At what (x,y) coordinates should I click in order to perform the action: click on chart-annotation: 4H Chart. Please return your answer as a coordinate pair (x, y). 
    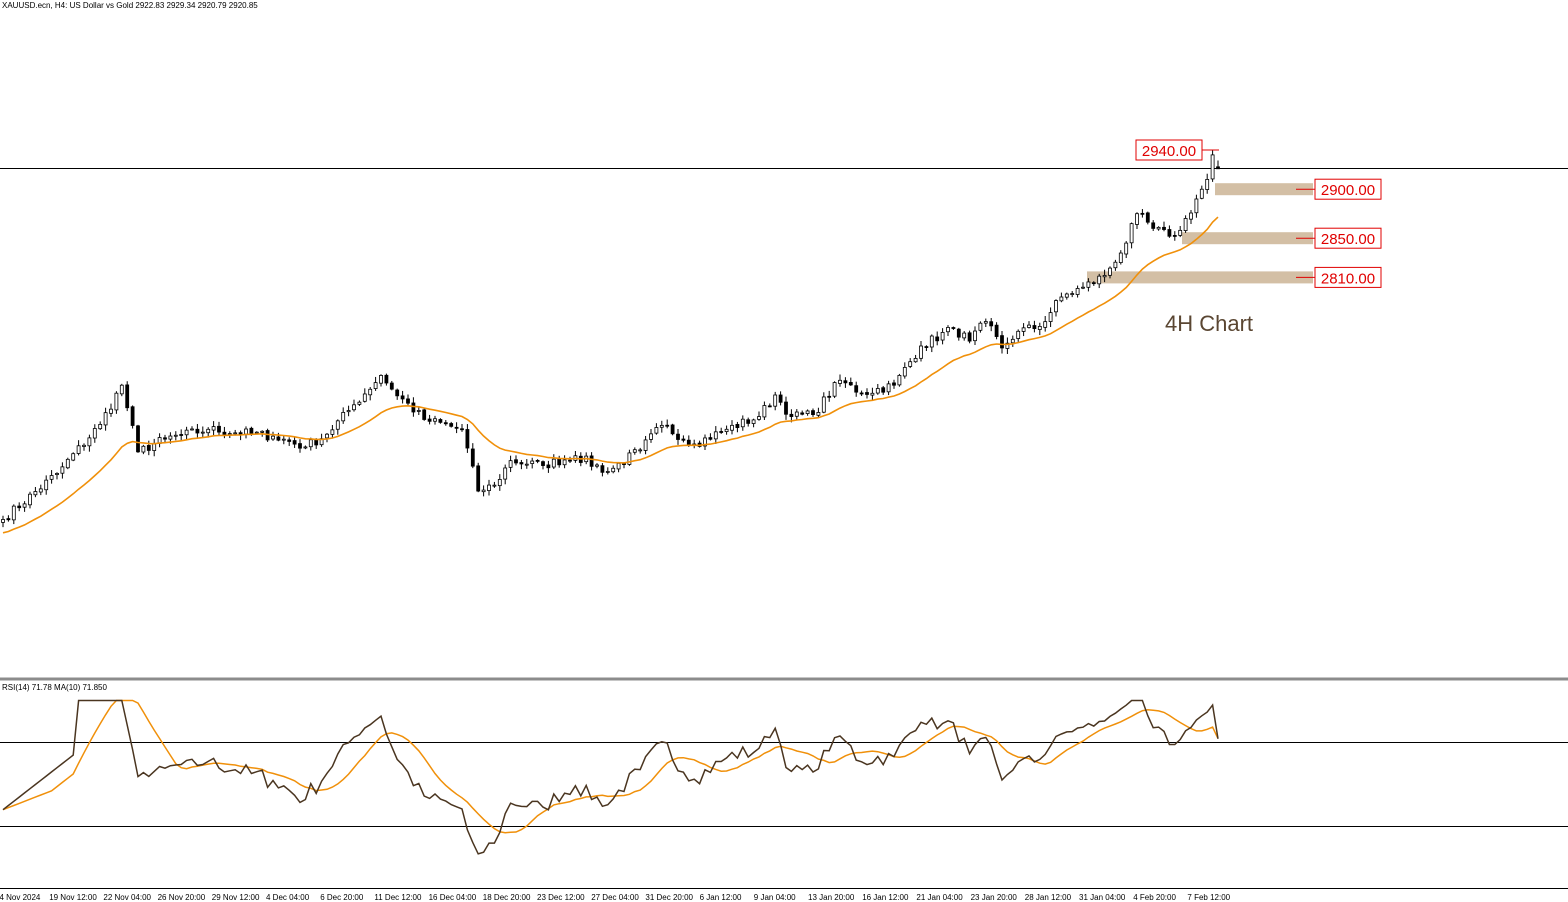
    Looking at the image, I should click on (1209, 323).